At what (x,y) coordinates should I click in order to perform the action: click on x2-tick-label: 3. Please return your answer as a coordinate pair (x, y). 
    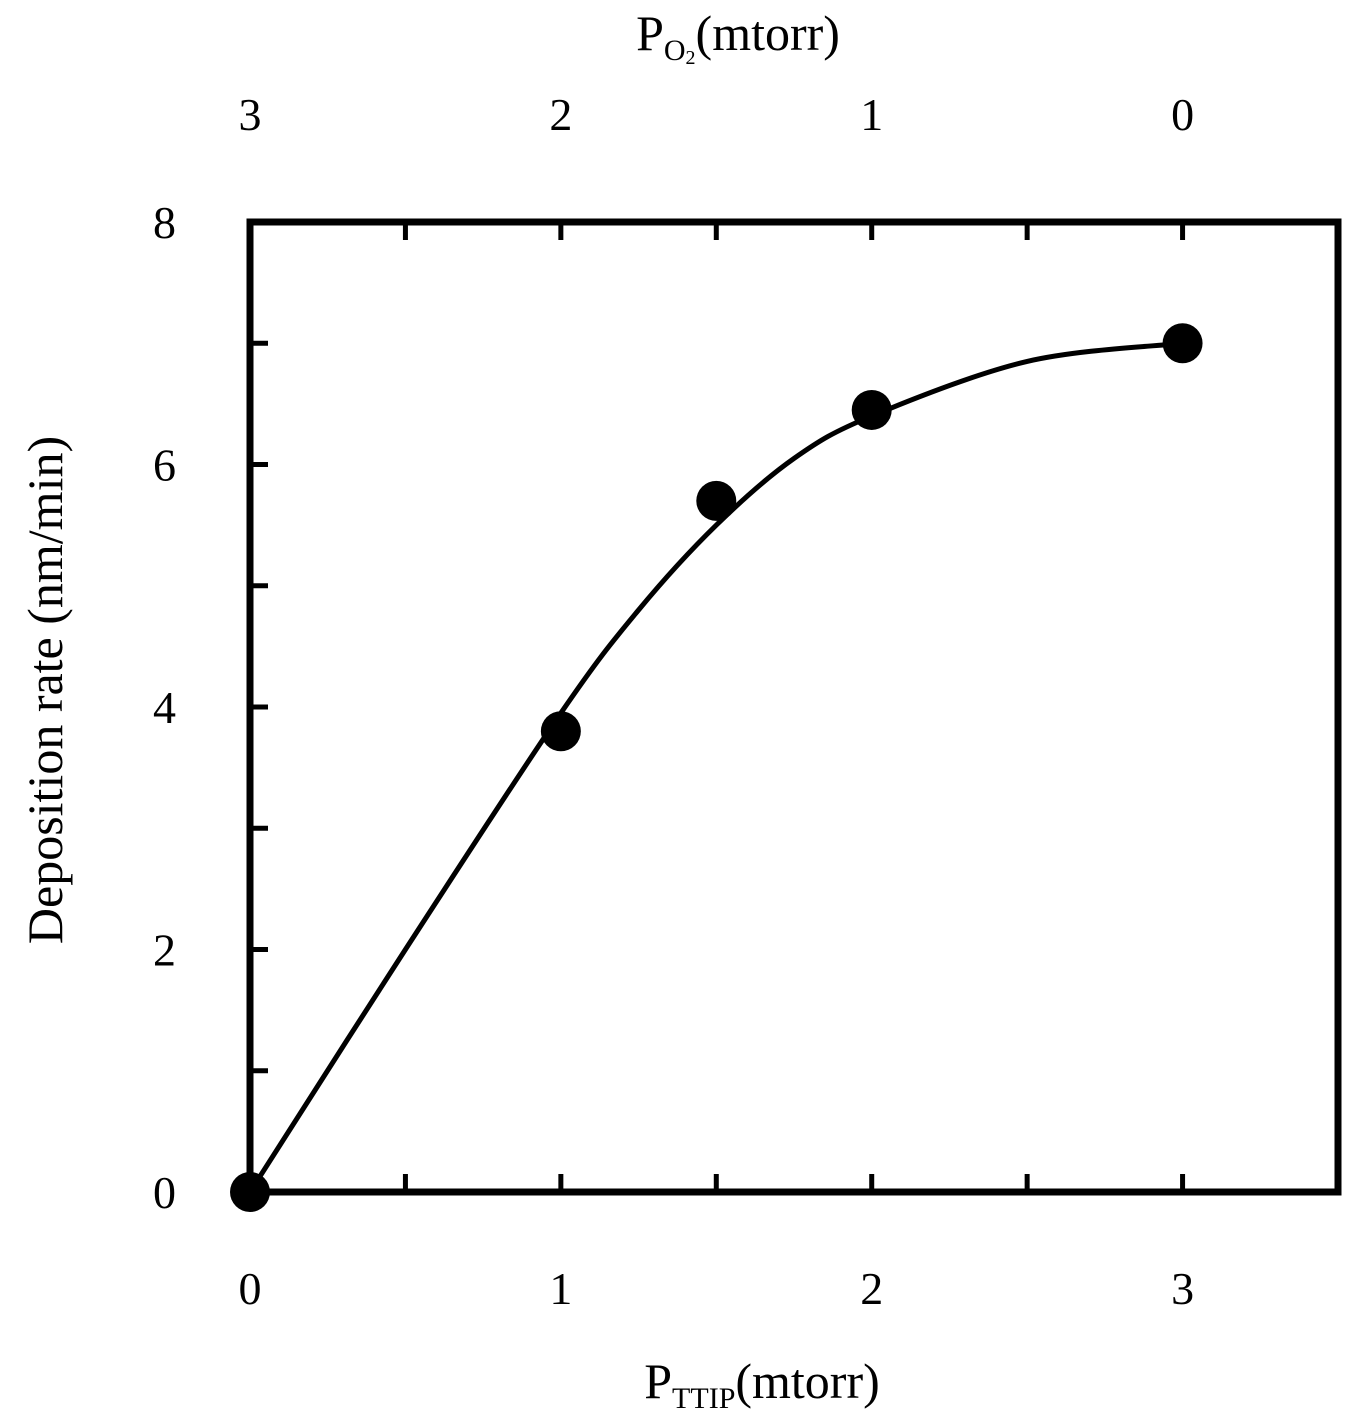
    Looking at the image, I should click on (250, 114).